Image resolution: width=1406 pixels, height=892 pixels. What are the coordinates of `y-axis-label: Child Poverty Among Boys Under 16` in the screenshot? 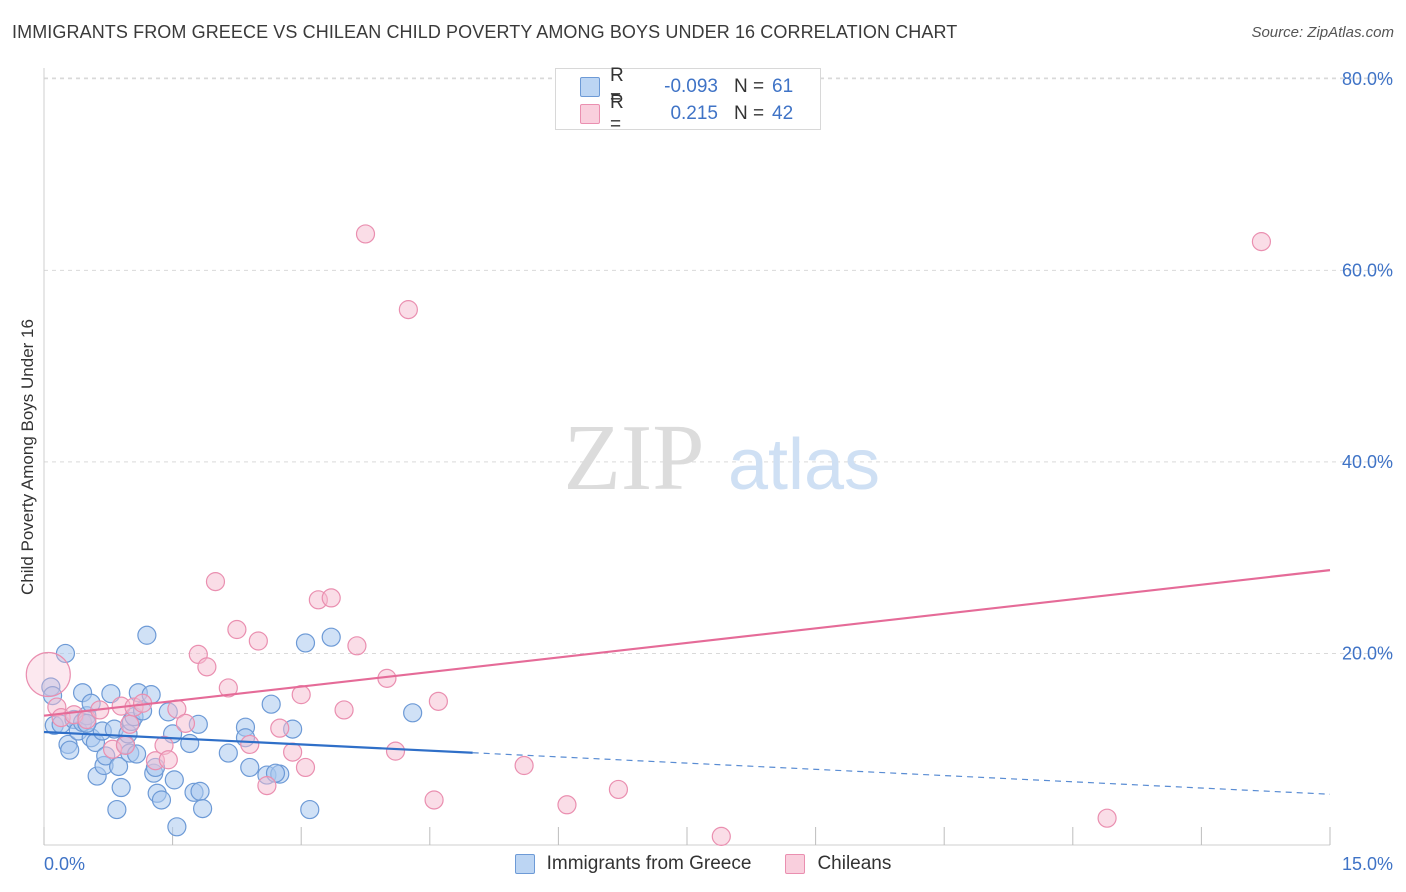 It's located at (27, 457).